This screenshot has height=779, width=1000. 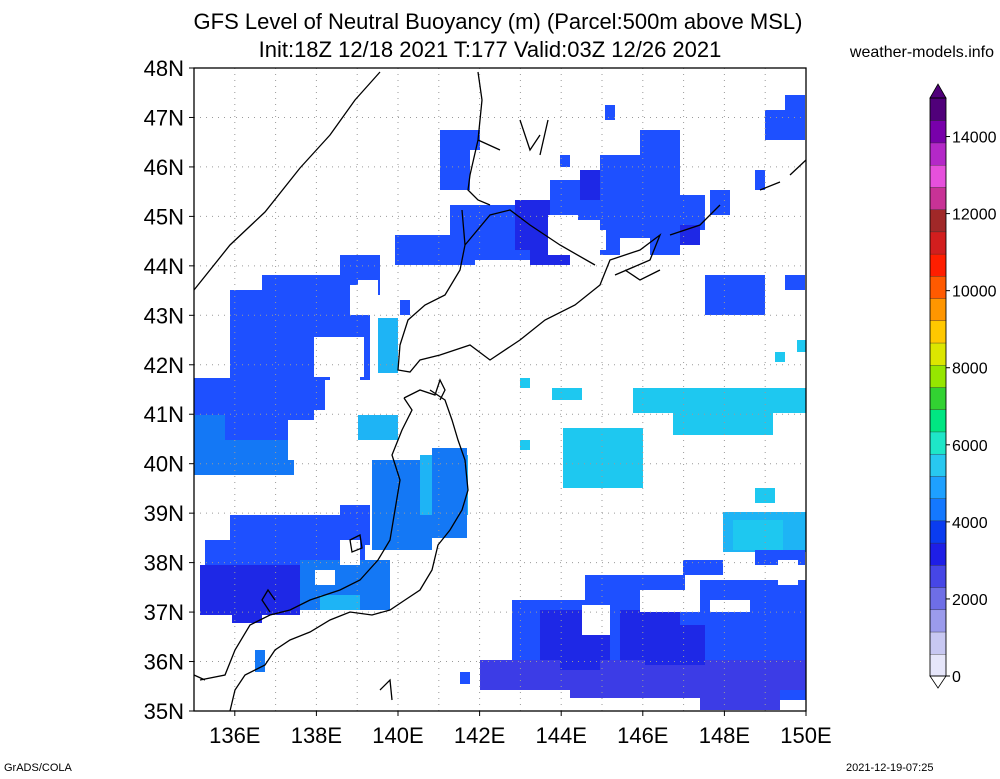 What do you see at coordinates (164, 68) in the screenshot?
I see `lat-tick-label: 48N` at bounding box center [164, 68].